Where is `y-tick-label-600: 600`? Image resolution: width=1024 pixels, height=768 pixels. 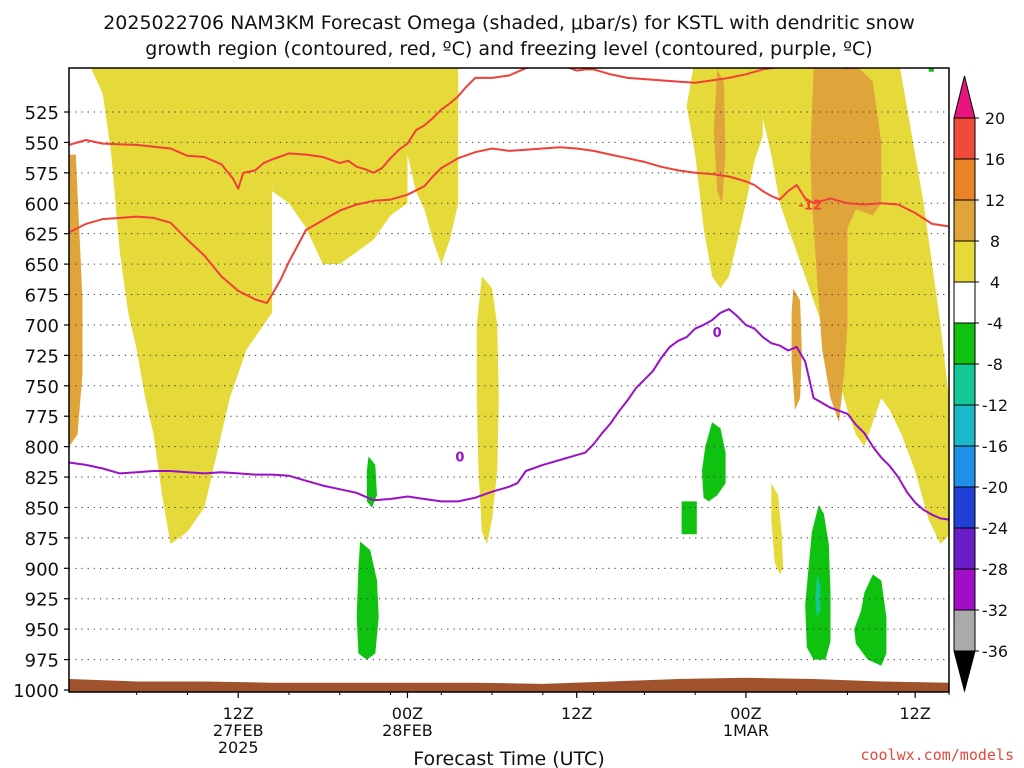
y-tick-label-600: 600 is located at coordinates (42, 204).